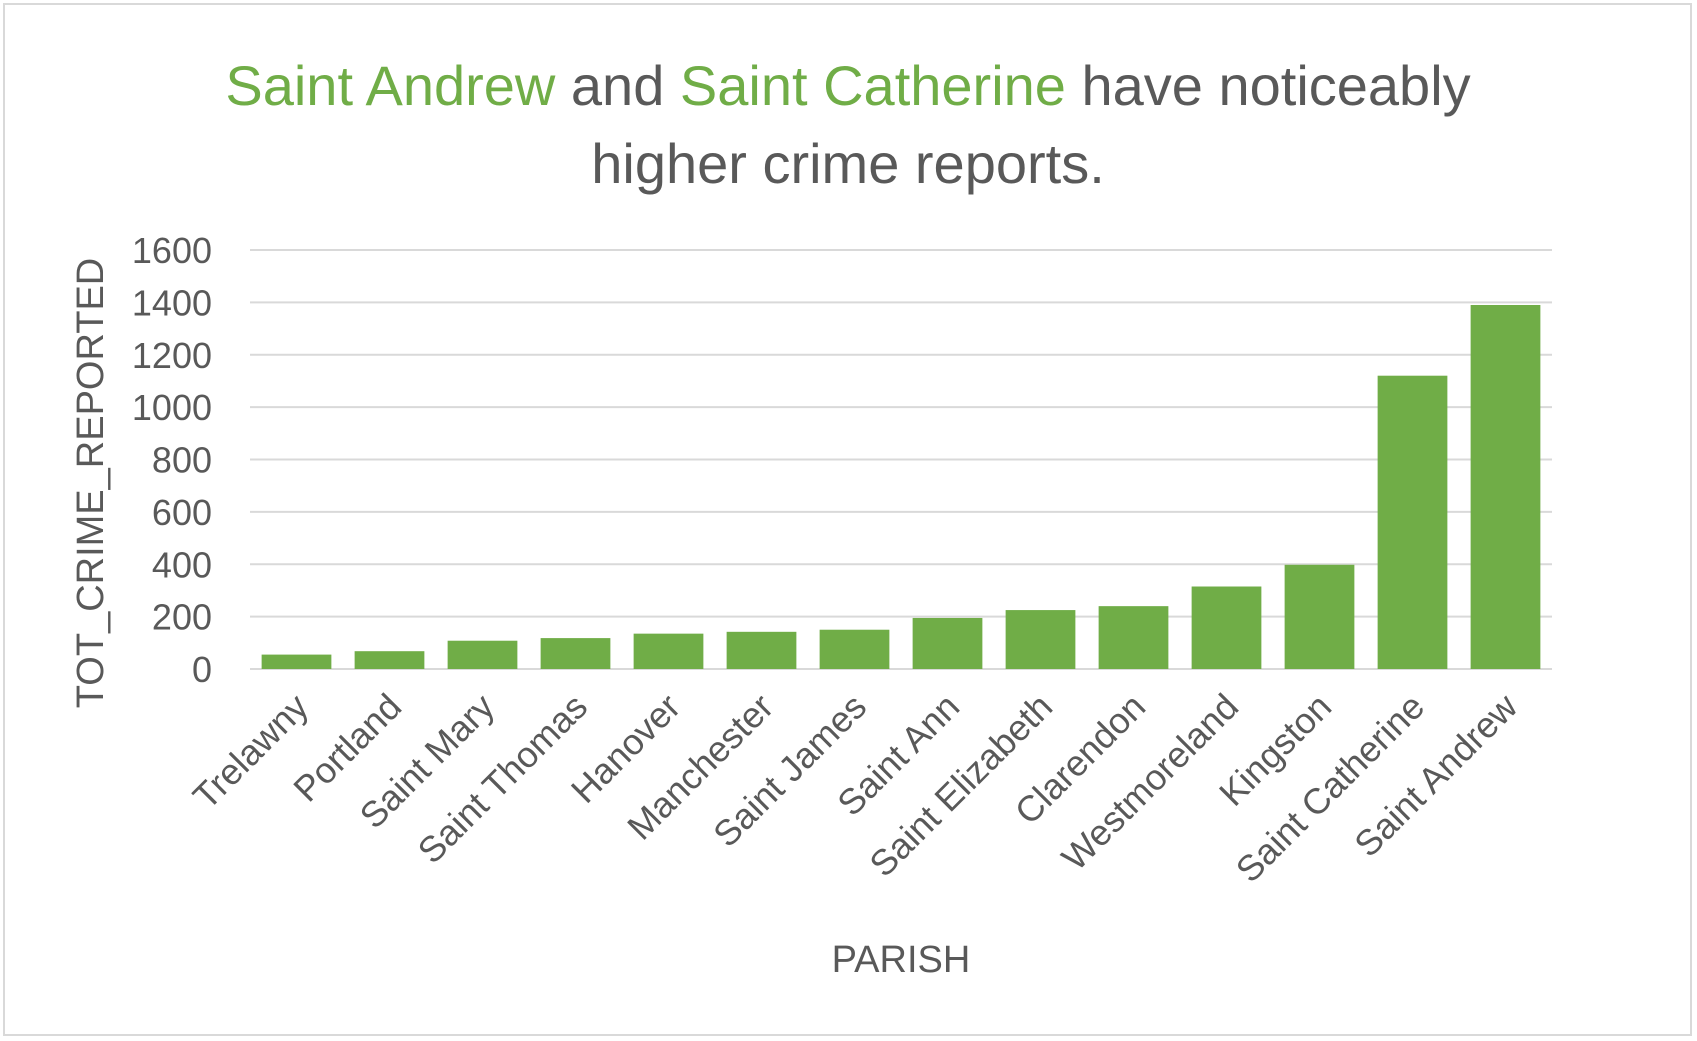 This screenshot has height=1041, width=1697. I want to click on y-tick-label: 600, so click(182, 512).